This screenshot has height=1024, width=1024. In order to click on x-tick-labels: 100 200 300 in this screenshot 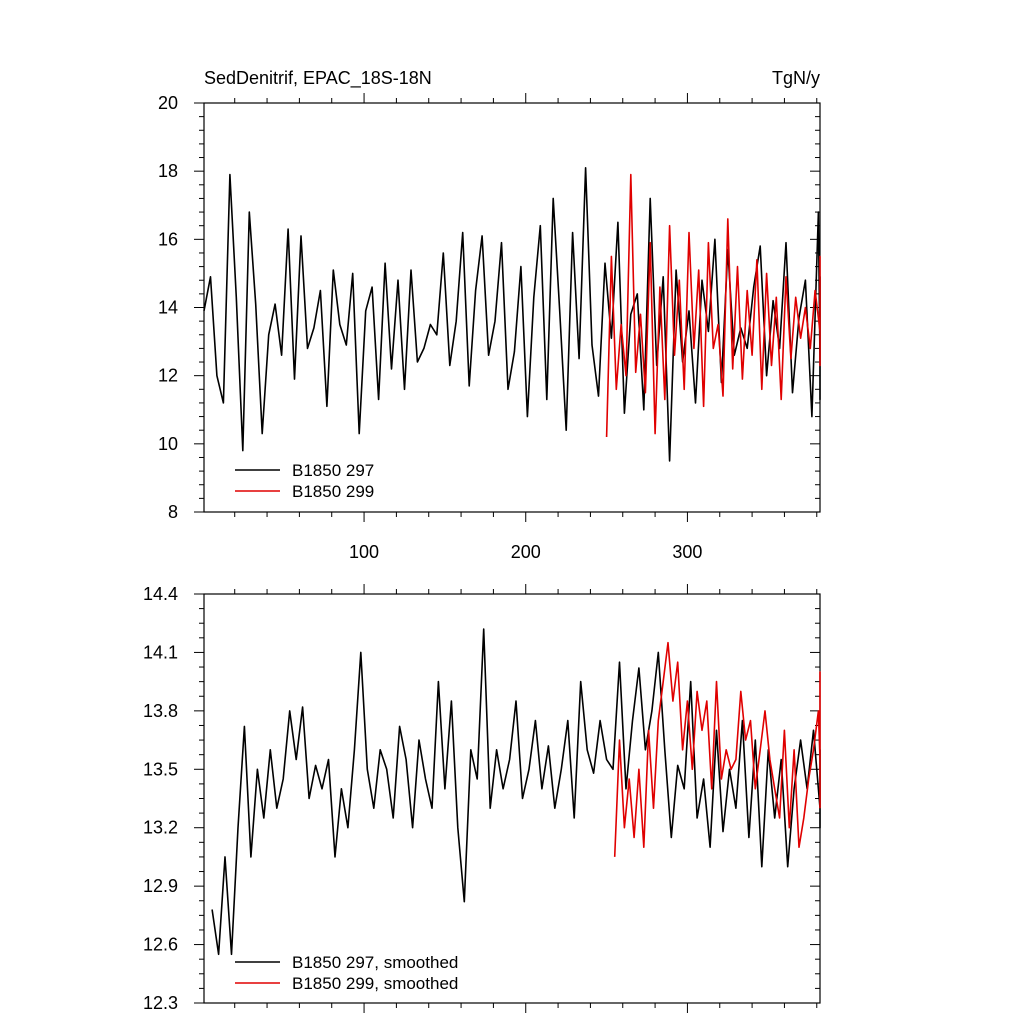, I will do `click(525, 552)`.